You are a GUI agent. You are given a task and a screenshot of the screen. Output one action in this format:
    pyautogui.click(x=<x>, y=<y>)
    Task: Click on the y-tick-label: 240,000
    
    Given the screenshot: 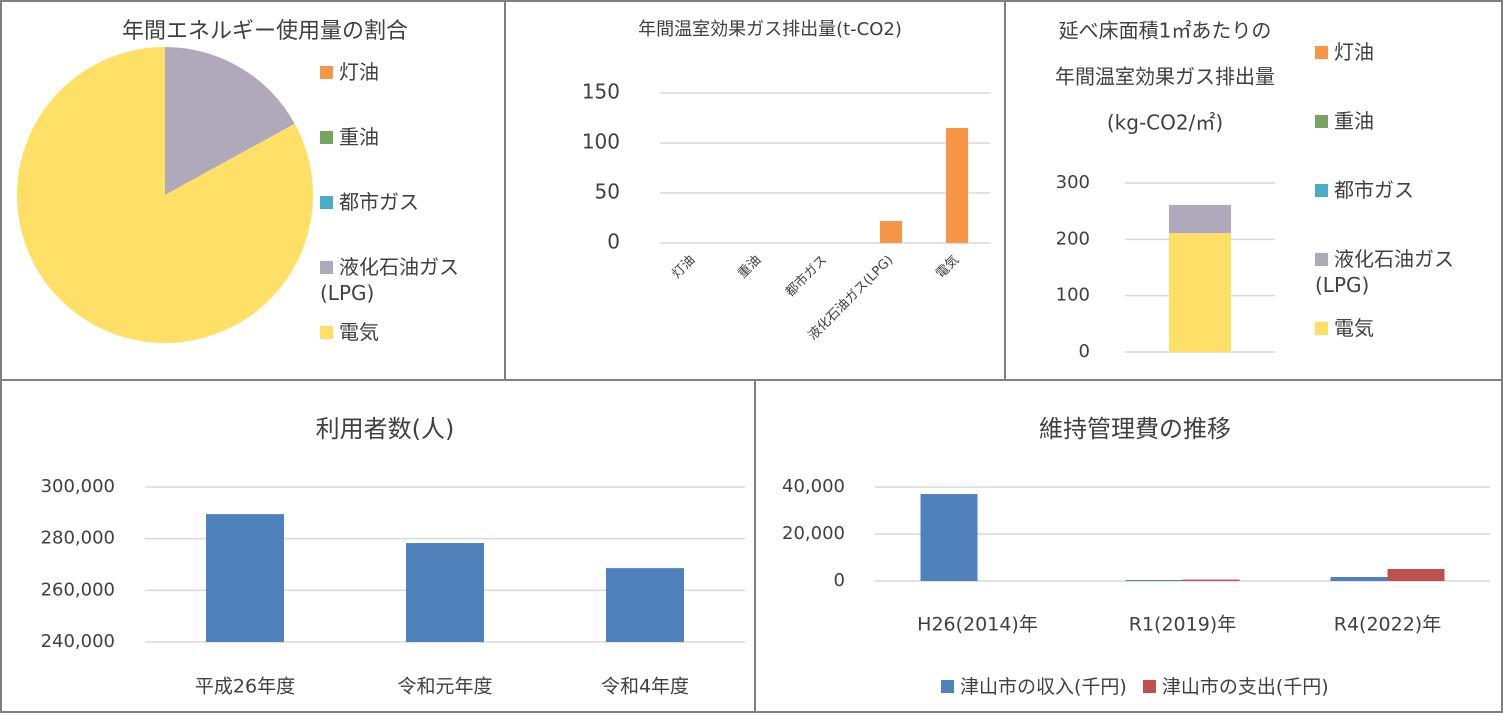 What is the action you would take?
    pyautogui.click(x=78, y=641)
    